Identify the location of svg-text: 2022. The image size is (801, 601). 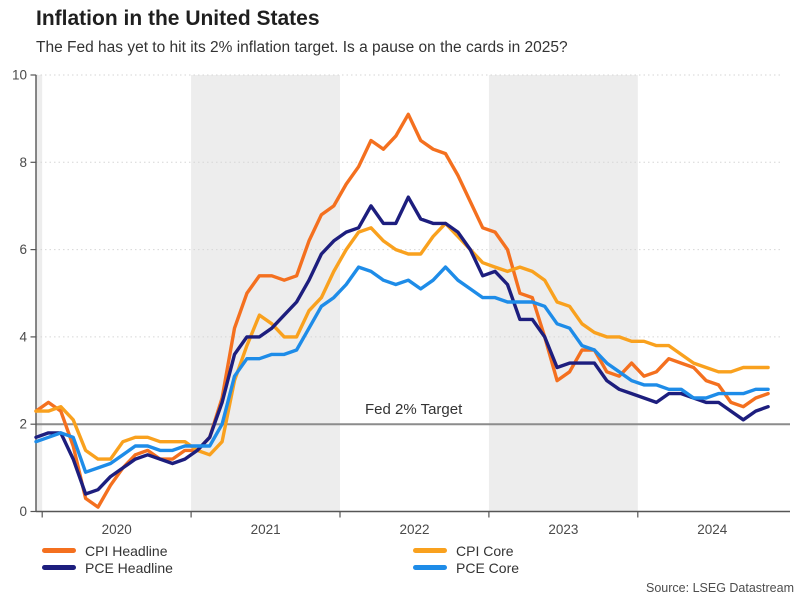
(414, 529).